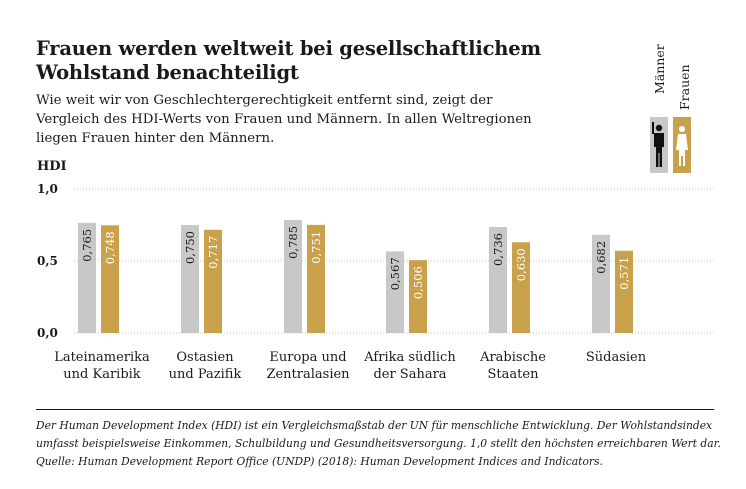 This screenshot has height=489, width=746. What do you see at coordinates (87, 245) in the screenshot?
I see `data-label: 0,765` at bounding box center [87, 245].